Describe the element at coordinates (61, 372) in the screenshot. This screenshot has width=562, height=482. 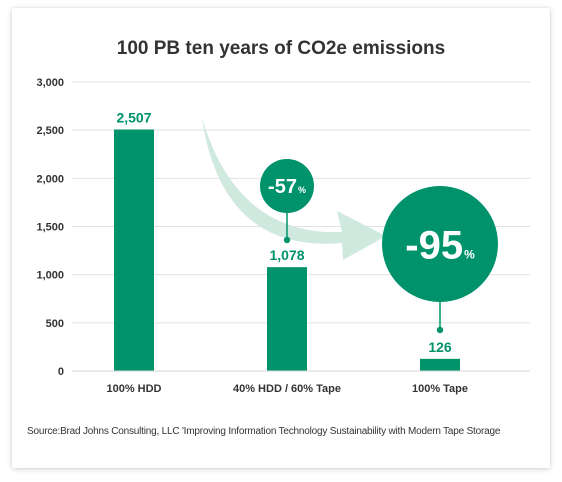
I see `y-tick-label: 0` at that location.